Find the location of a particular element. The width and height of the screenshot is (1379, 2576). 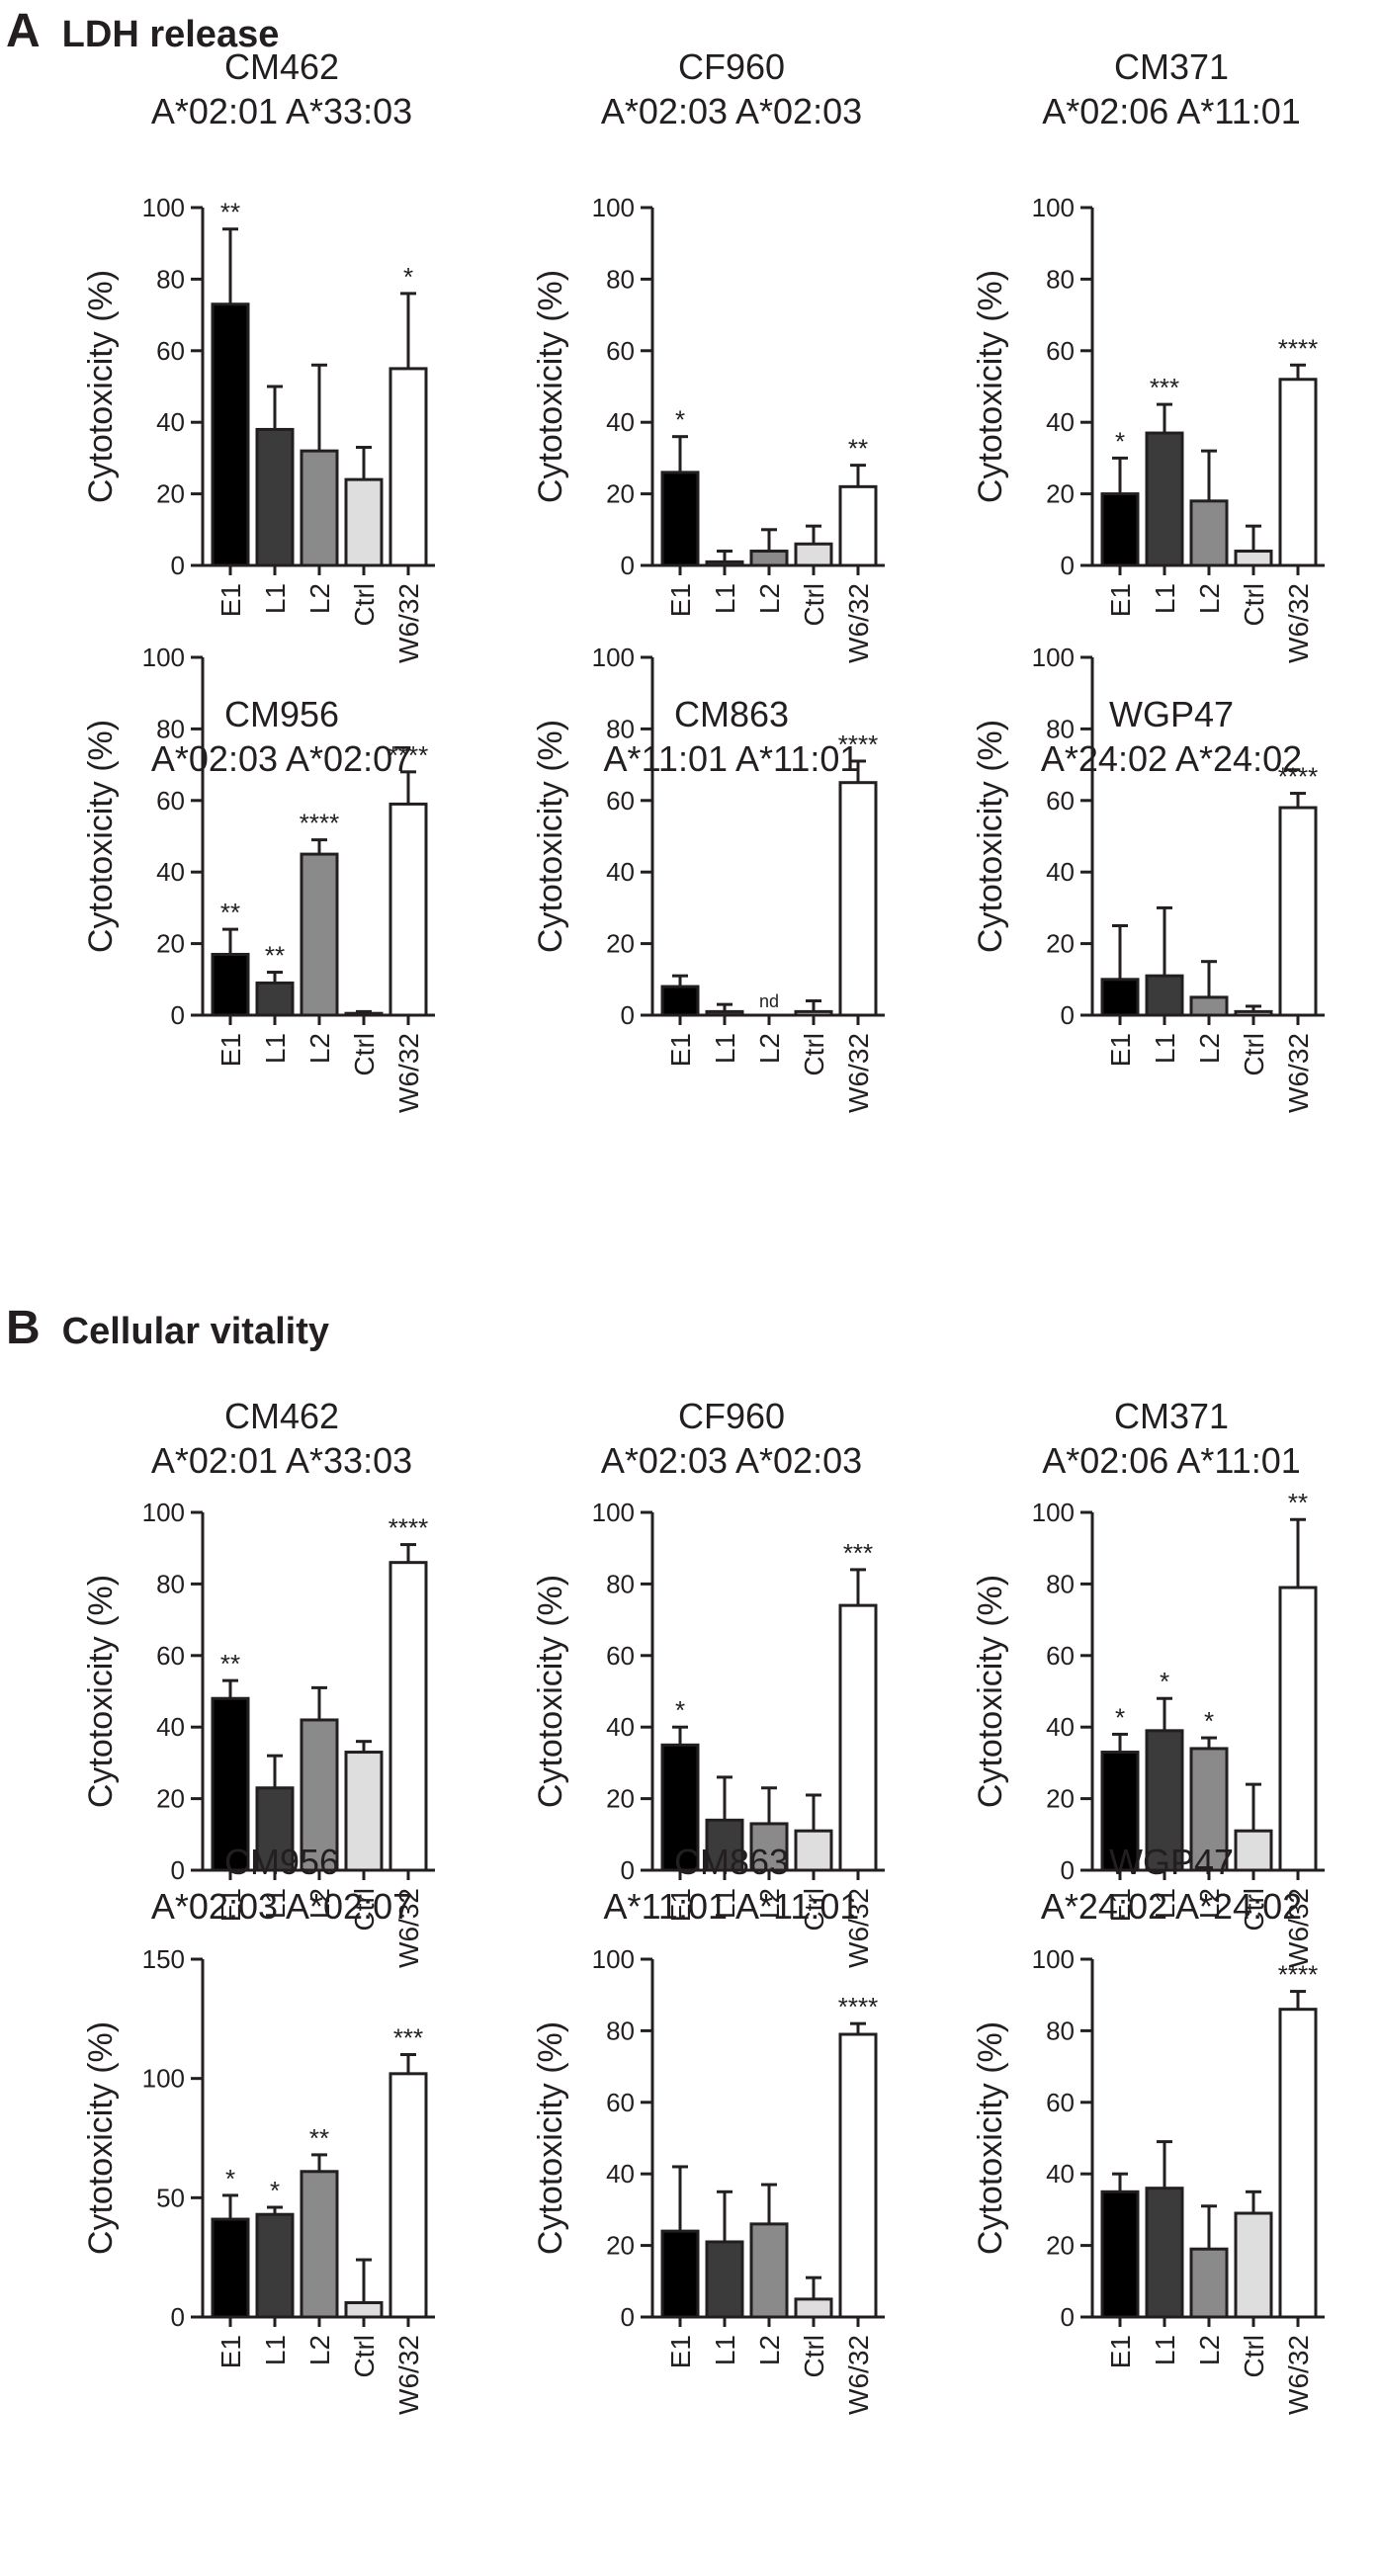

panel-subtitle: A*02:01 A*33:03 is located at coordinates (281, 1460).